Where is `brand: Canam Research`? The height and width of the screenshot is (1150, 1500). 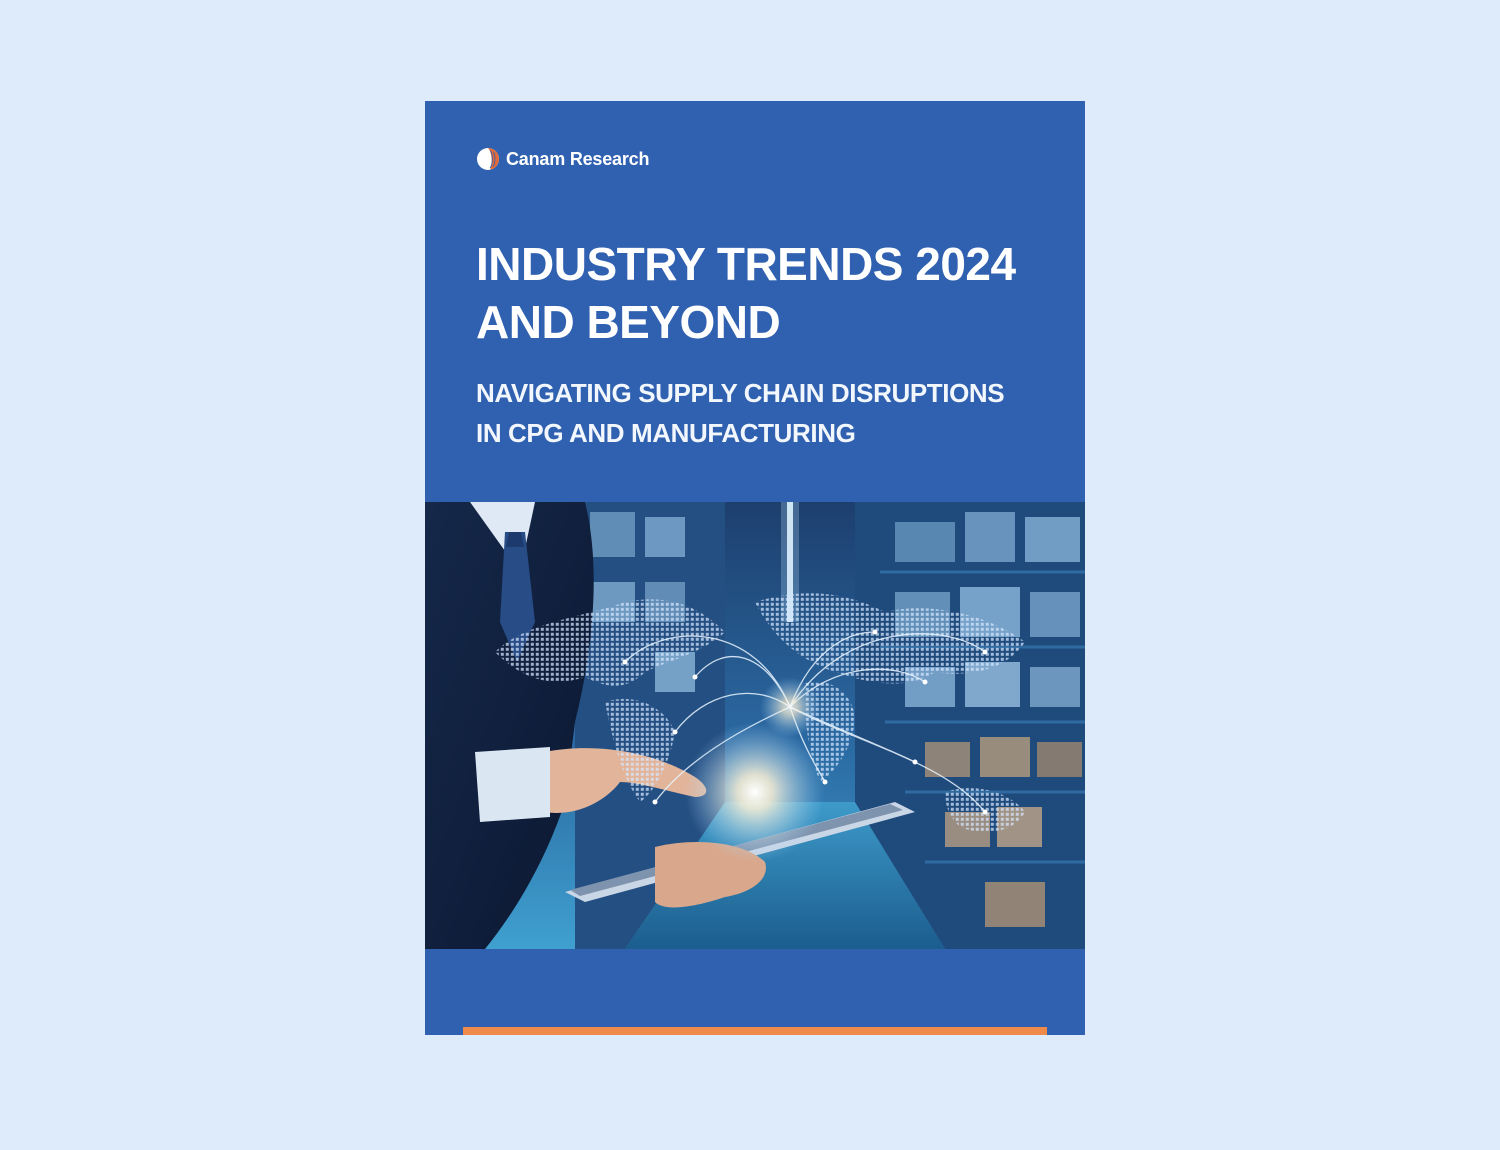
brand: Canam Research is located at coordinates (562, 159).